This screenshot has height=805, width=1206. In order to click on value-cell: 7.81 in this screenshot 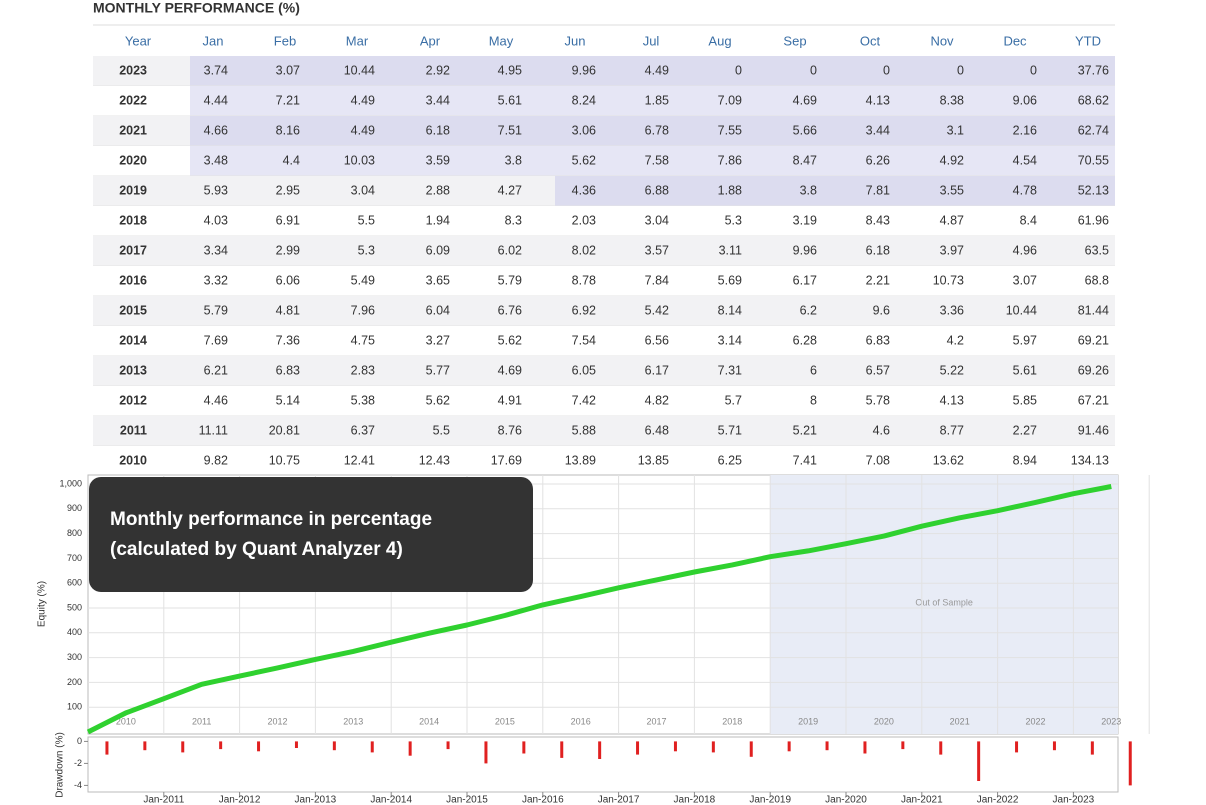, I will do `click(878, 190)`.